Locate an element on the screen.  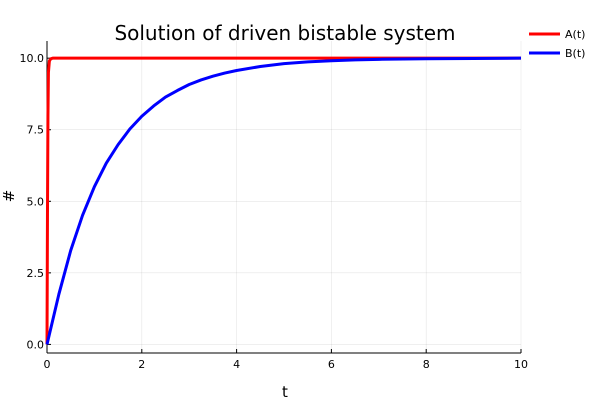
x-axis-label: t is located at coordinates (285, 391).